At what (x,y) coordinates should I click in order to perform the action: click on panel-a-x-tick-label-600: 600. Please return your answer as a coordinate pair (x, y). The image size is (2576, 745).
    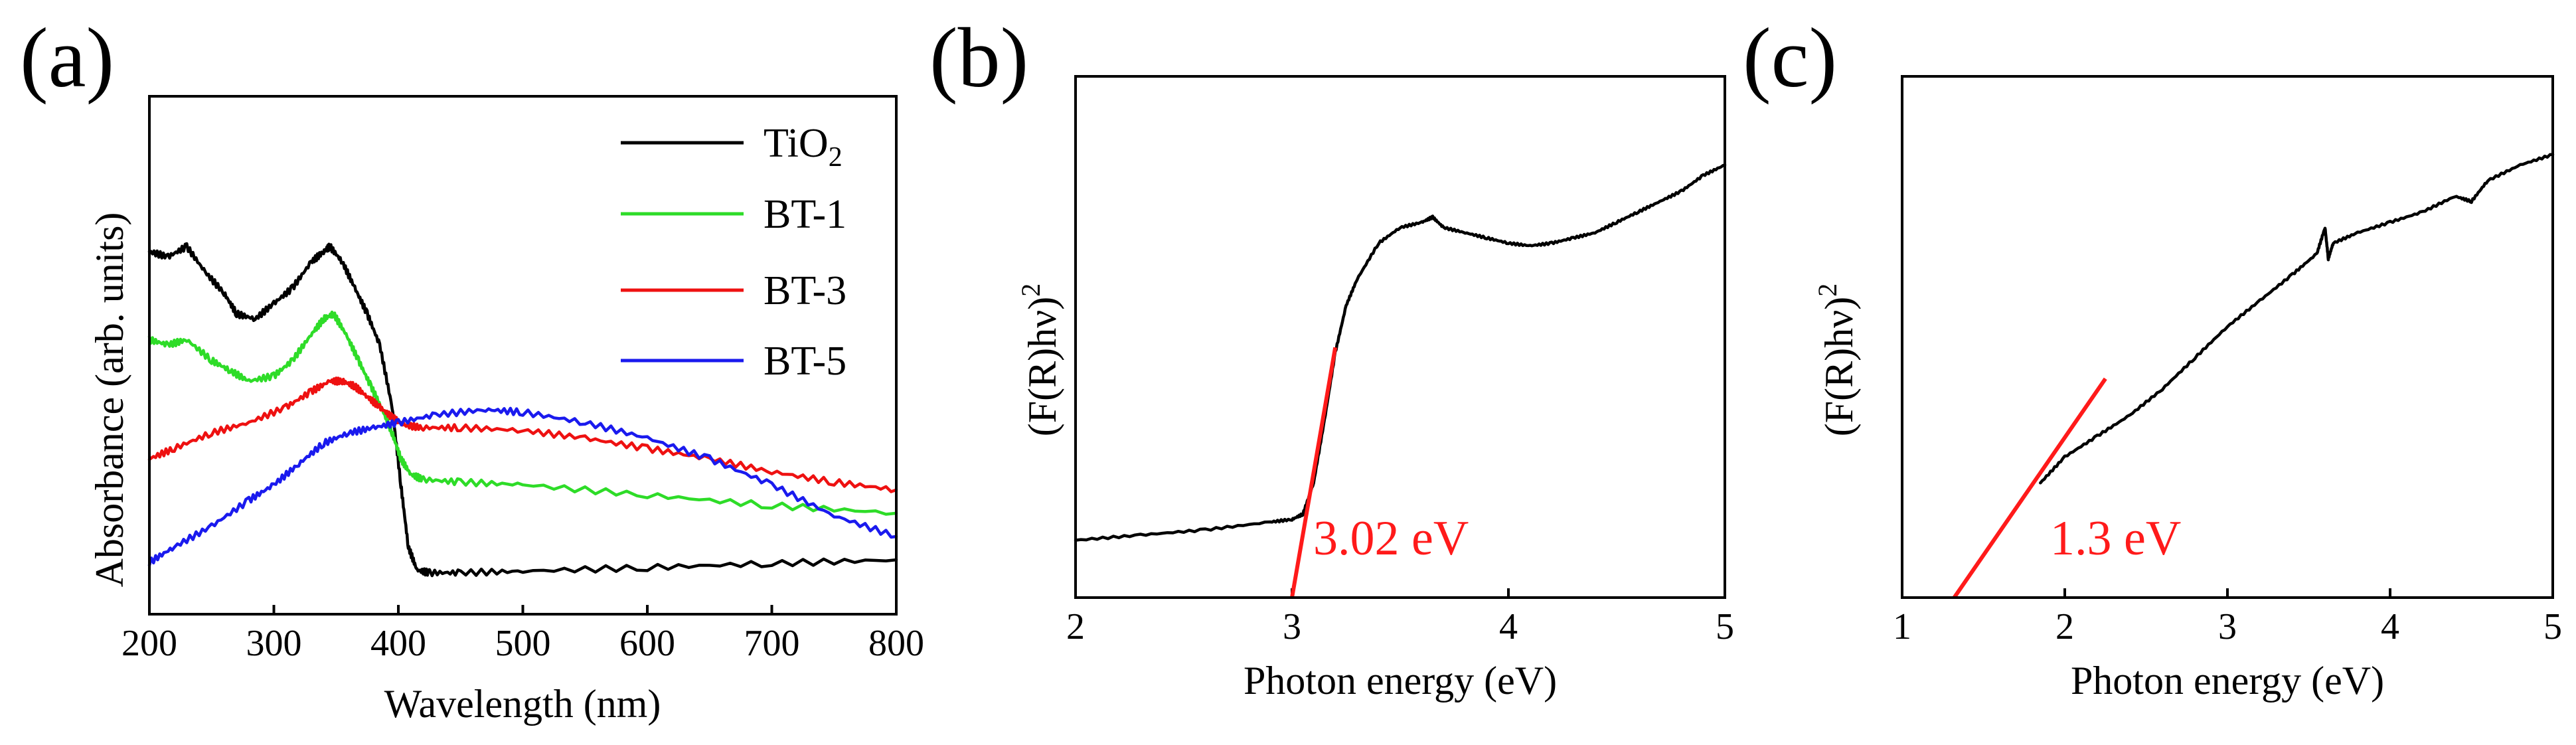
    Looking at the image, I should click on (647, 643).